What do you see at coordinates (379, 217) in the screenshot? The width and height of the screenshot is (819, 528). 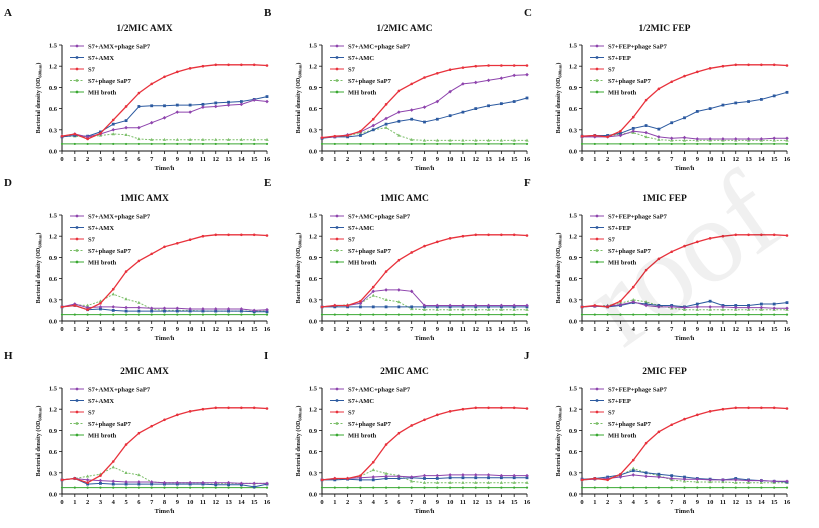 I see `legend-label: S7+AMC+phage SaP7` at bounding box center [379, 217].